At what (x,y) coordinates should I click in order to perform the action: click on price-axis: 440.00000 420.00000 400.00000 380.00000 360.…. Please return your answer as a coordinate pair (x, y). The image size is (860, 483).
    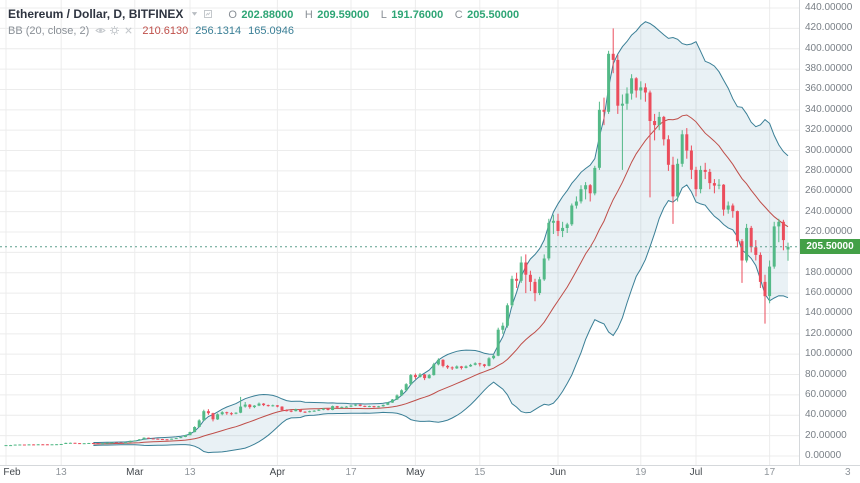
    Looking at the image, I should click on (830, 232).